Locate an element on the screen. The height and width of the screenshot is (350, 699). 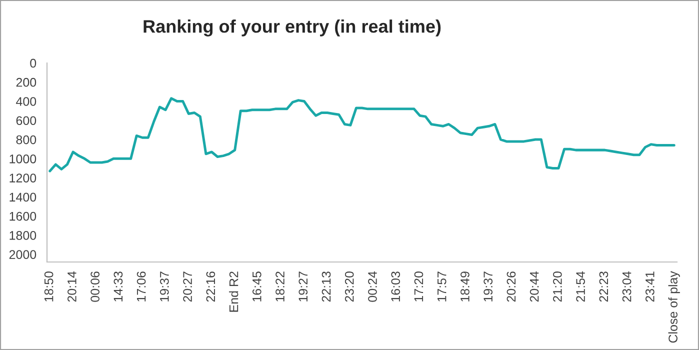
x-tick-label: 20:14 is located at coordinates (72, 286).